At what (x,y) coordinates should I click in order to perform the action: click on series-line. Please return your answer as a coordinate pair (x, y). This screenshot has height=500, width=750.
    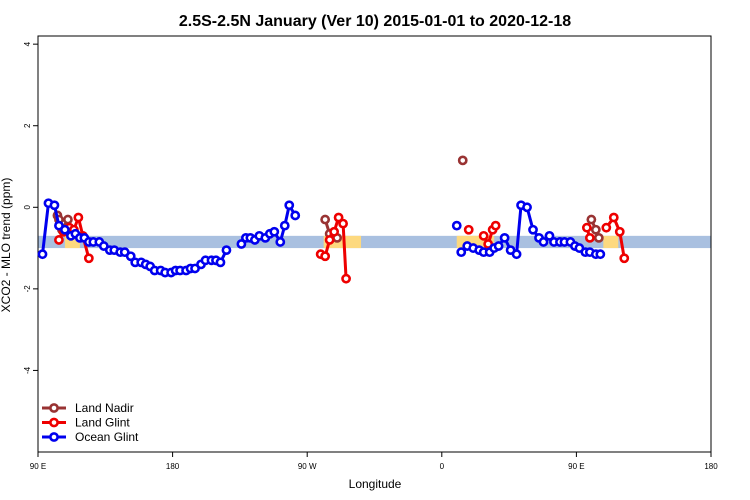
    Looking at the image, I should click on (615, 237).